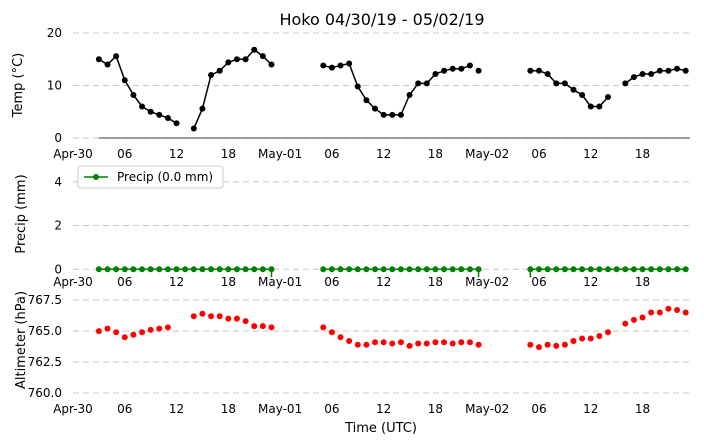  I want to click on series-line, so click(569, 89).